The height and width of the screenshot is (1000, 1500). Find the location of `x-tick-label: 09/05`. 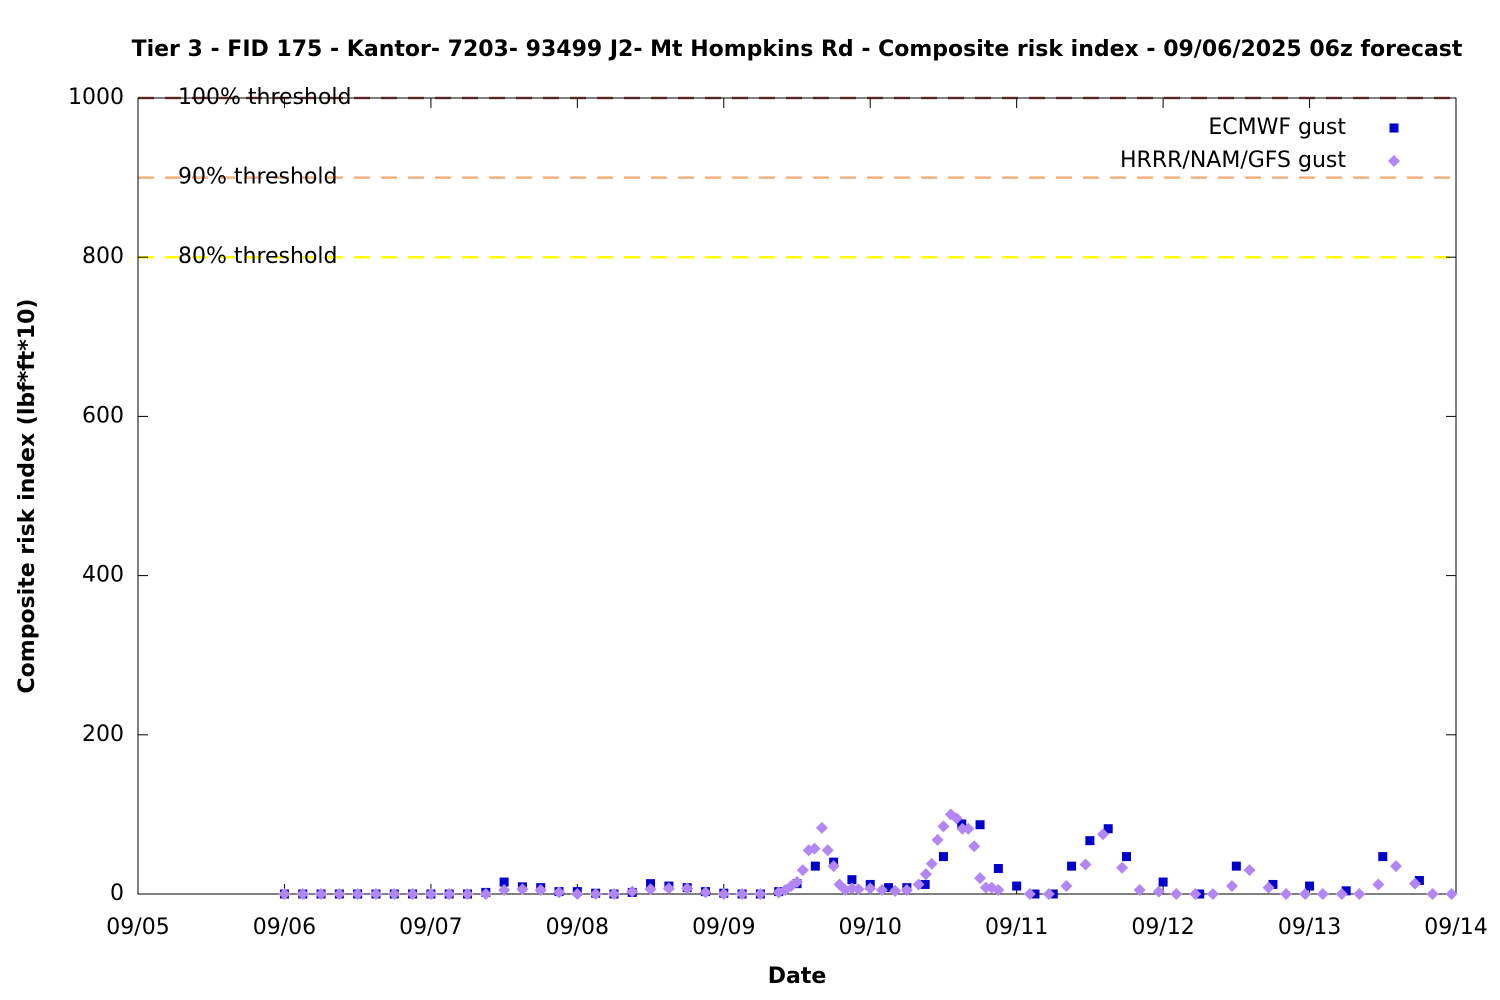

x-tick-label: 09/05 is located at coordinates (137, 927).